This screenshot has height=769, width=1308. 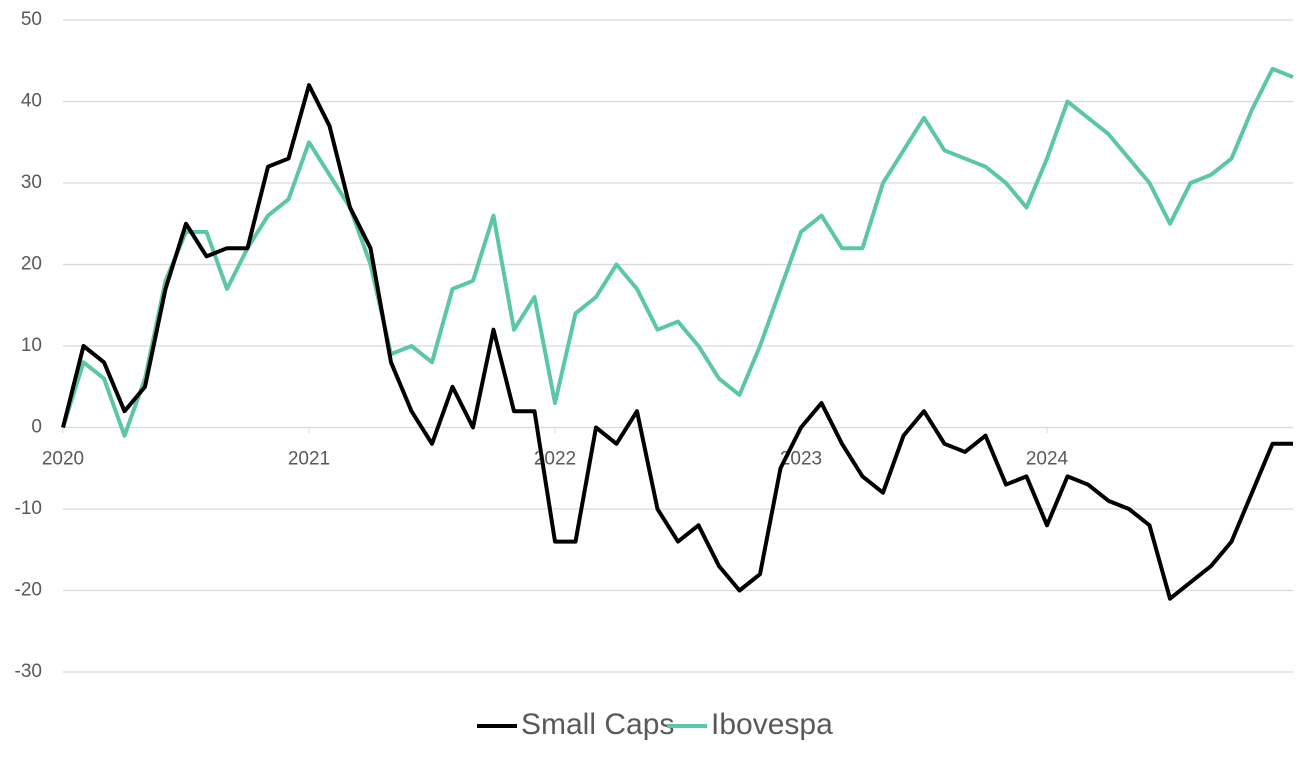 What do you see at coordinates (31, 345) in the screenshot?
I see `y-tick-label: 10` at bounding box center [31, 345].